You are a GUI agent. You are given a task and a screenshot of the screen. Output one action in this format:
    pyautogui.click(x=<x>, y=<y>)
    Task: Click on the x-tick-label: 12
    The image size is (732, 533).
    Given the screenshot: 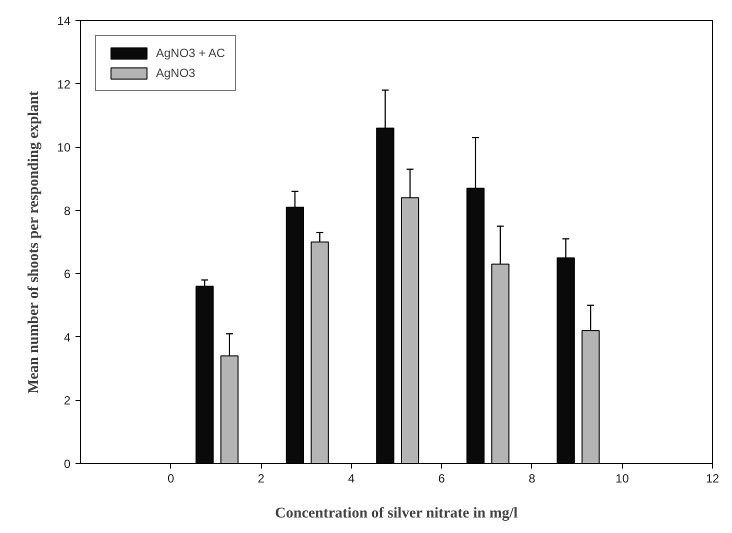 What is the action you would take?
    pyautogui.click(x=713, y=479)
    